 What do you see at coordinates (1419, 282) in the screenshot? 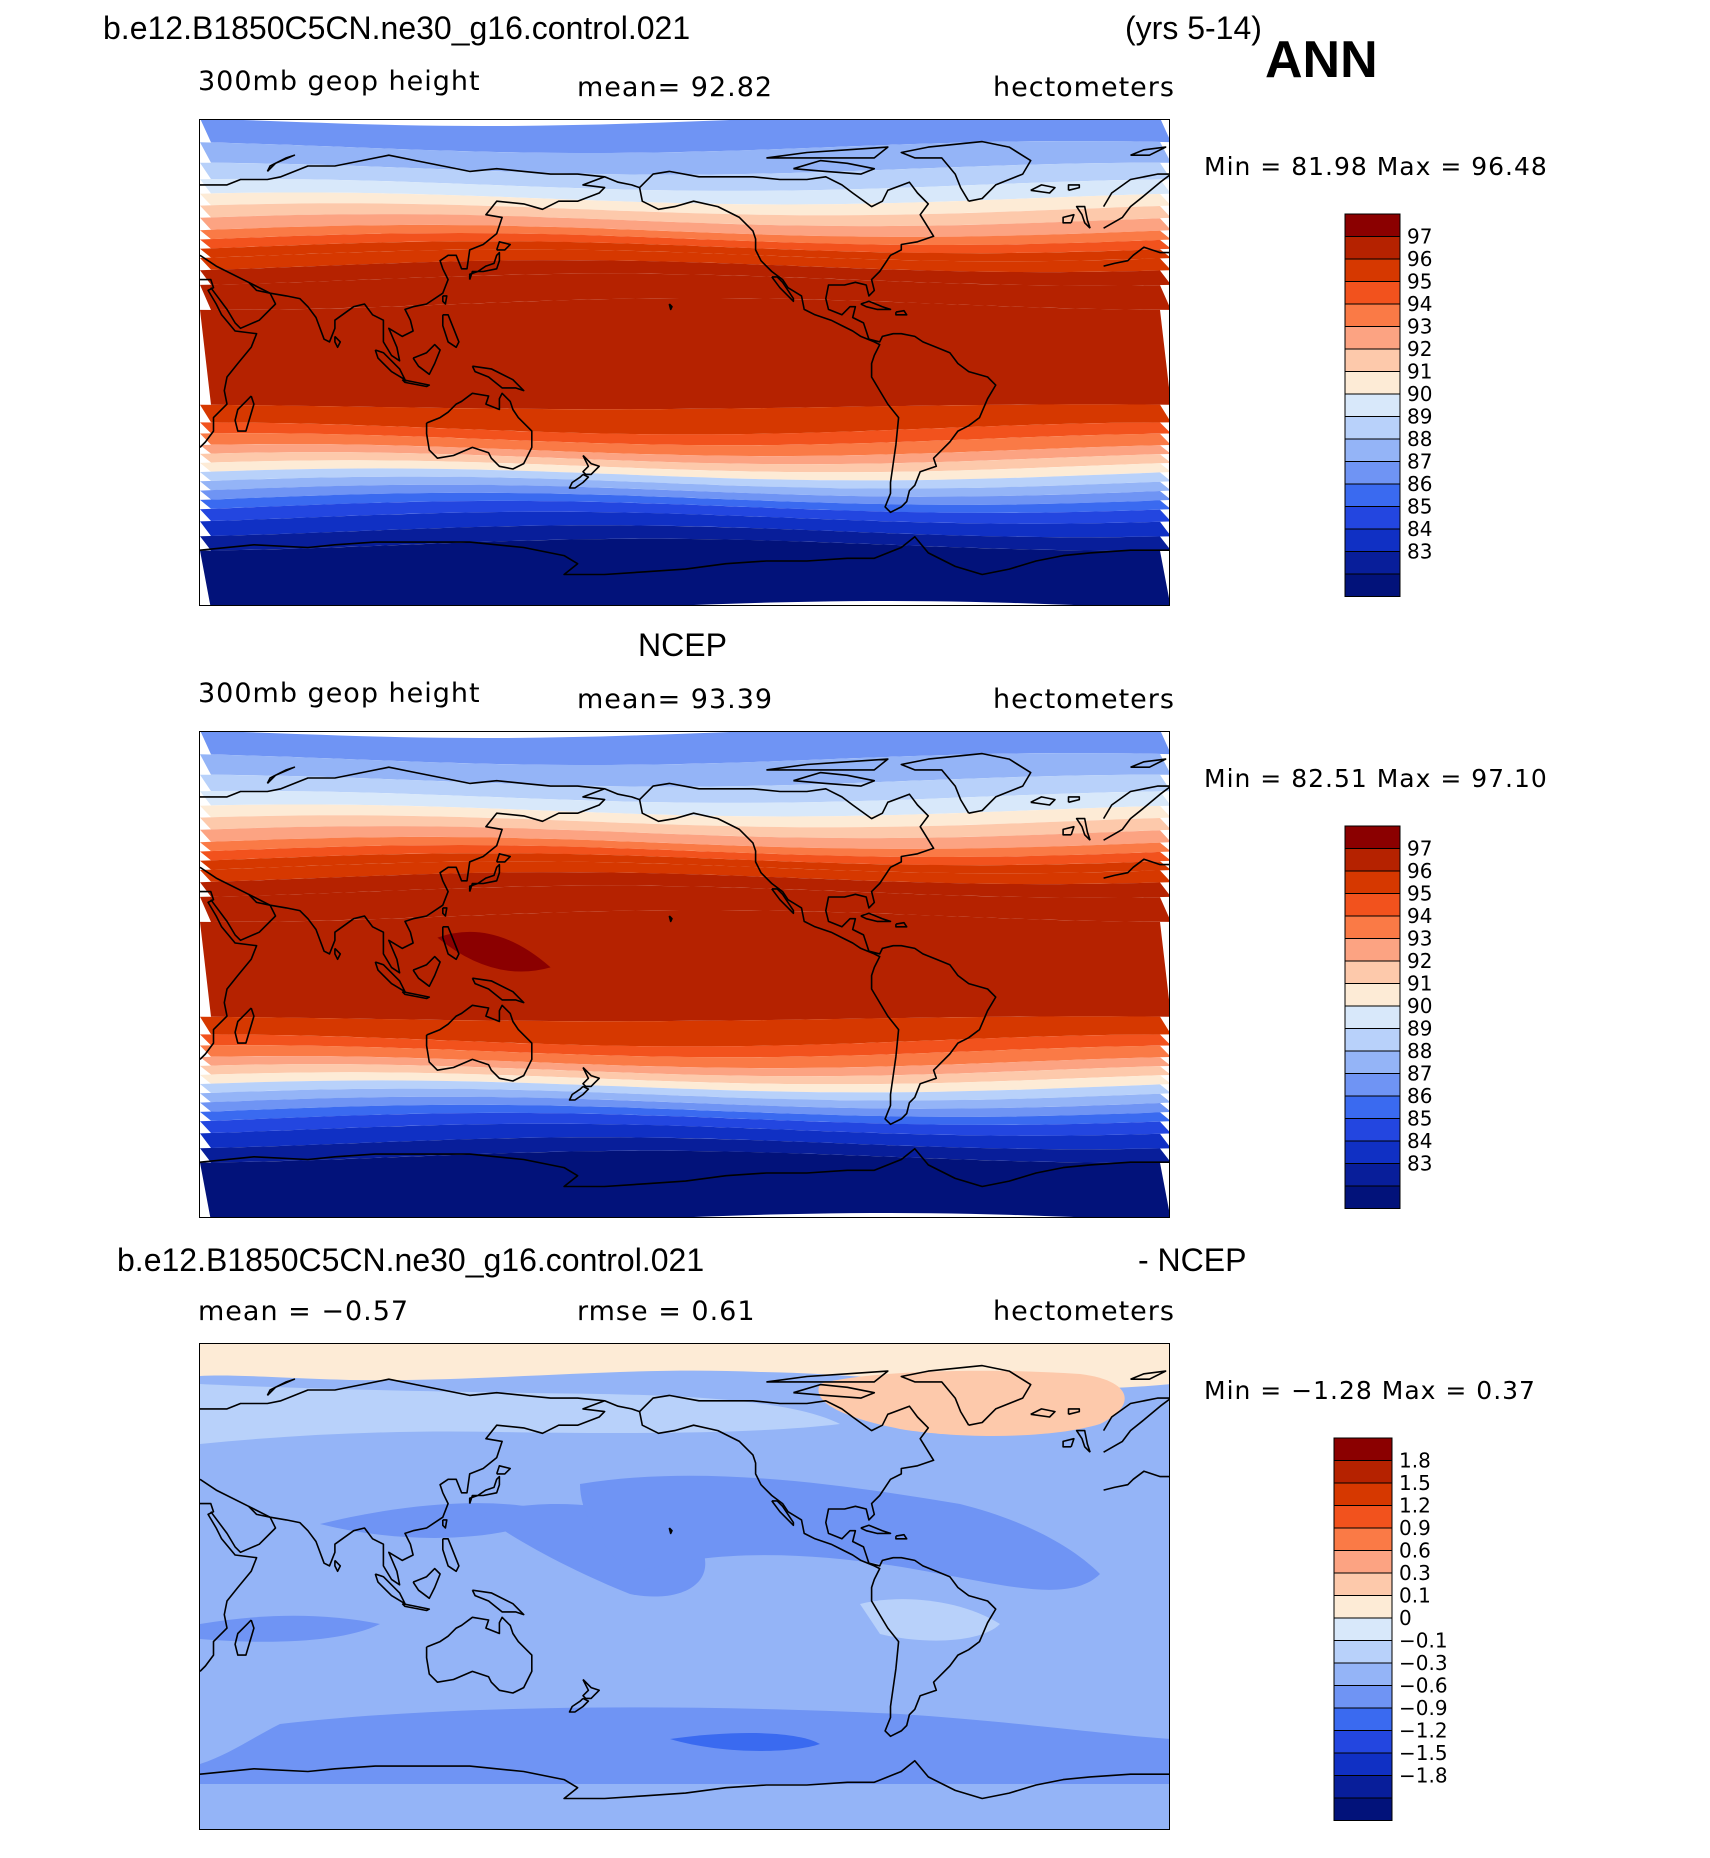
I see `colorbar-tick-label: 95` at bounding box center [1419, 282].